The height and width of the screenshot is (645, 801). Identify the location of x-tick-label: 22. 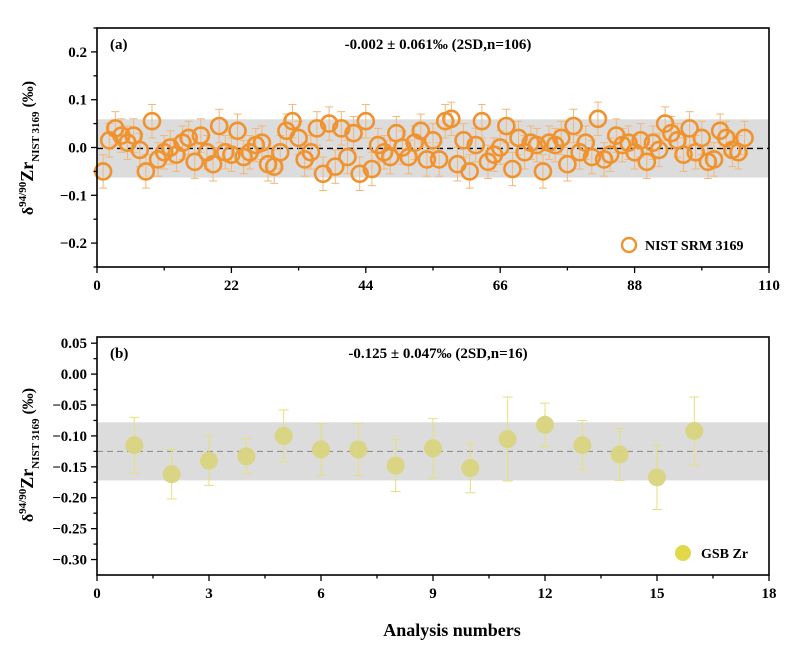
(231, 286).